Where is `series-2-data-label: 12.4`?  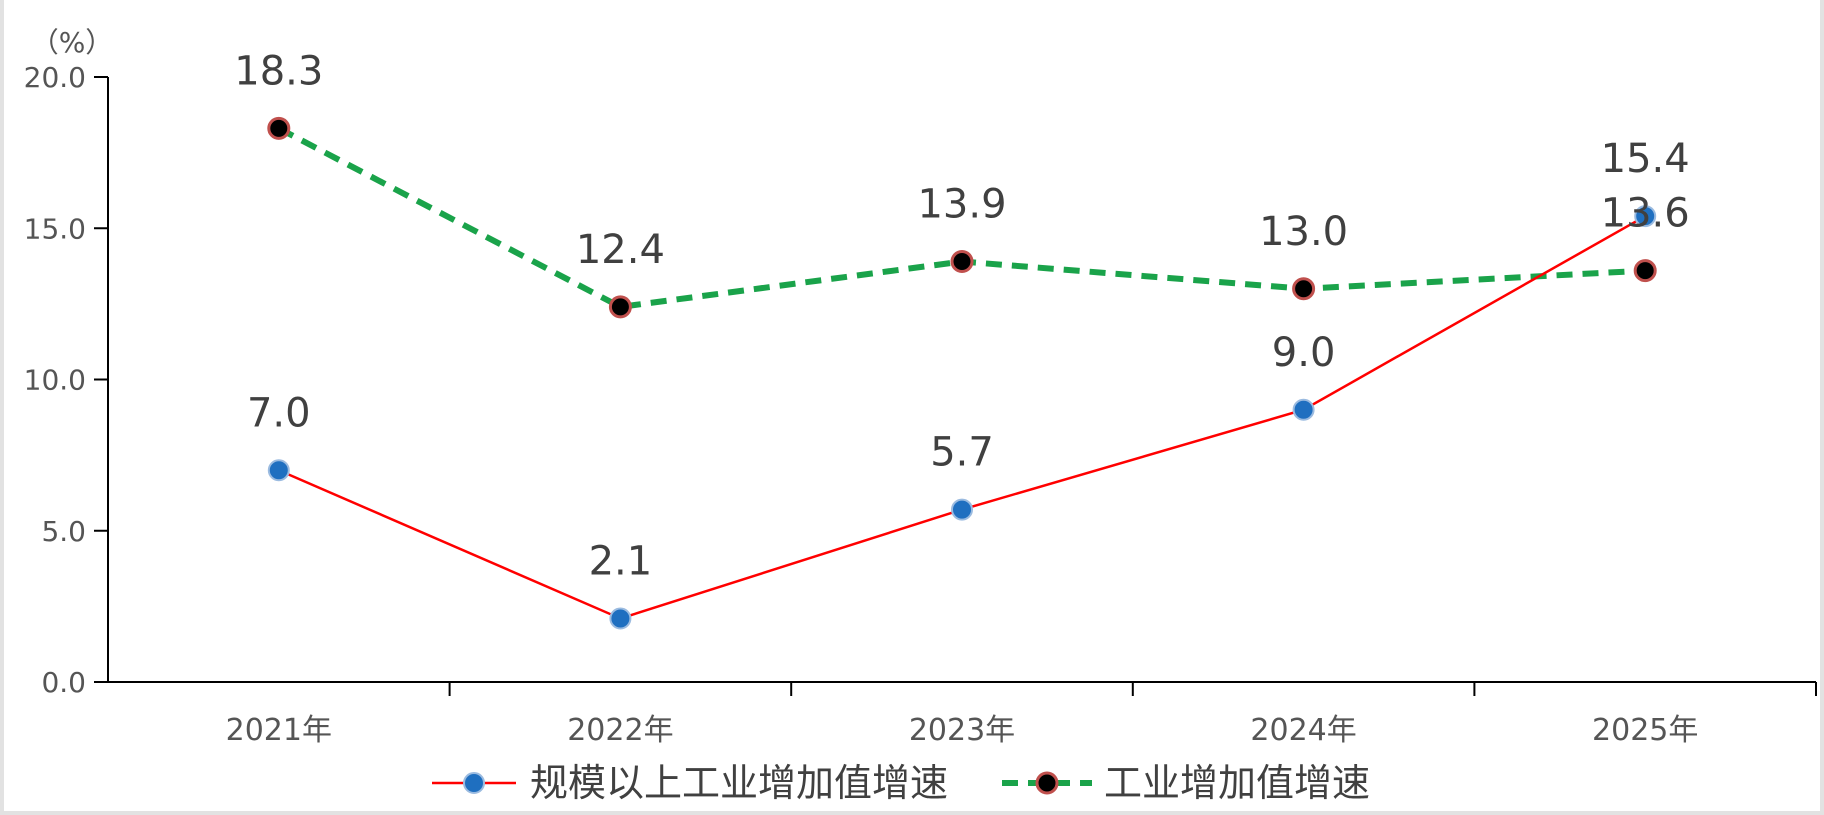 series-2-data-label: 12.4 is located at coordinates (620, 250).